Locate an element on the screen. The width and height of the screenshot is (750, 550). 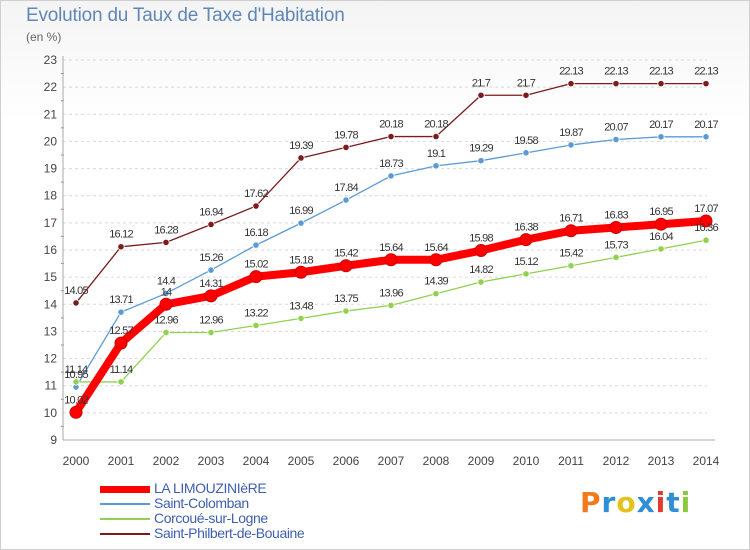
data-label: 16.04 is located at coordinates (661, 237).